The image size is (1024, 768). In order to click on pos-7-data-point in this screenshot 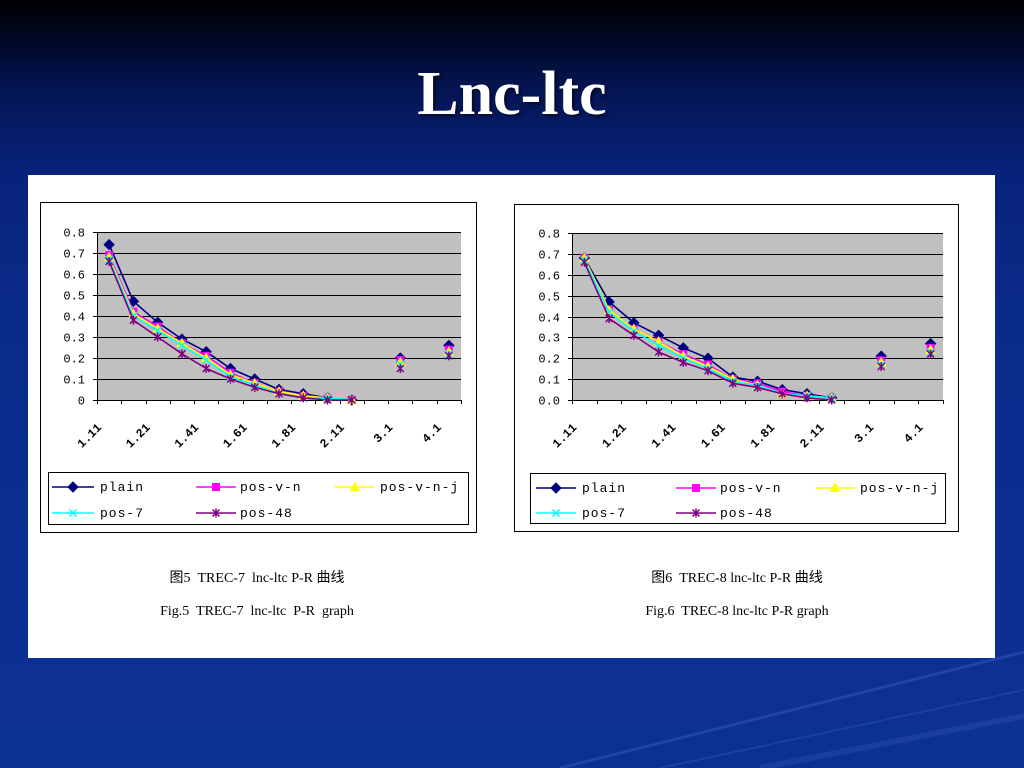, I will do `click(181, 345)`.